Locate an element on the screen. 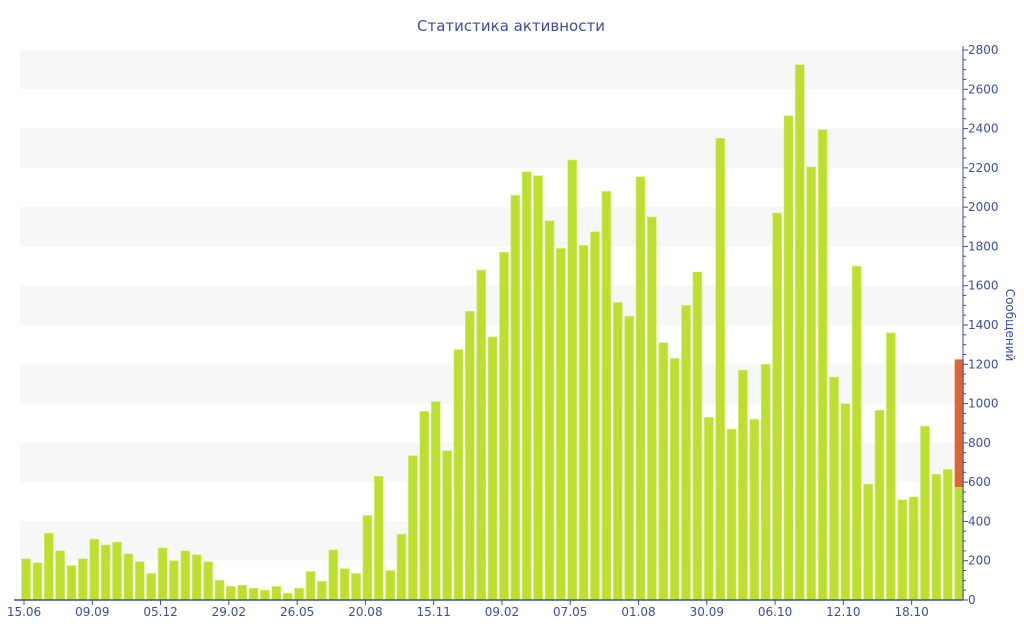 Image resolution: width=1024 pixels, height=640 pixels. y-tick-label: 1800 is located at coordinates (983, 246).